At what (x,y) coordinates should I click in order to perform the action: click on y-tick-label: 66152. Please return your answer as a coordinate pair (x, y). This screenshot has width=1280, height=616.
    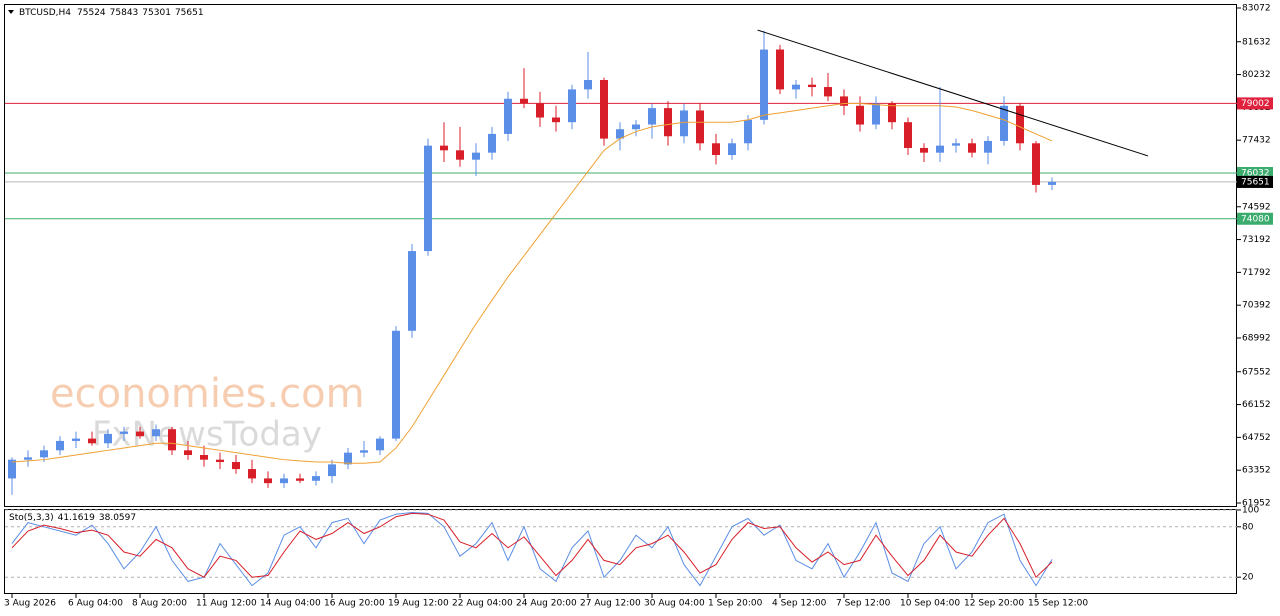
    Looking at the image, I should click on (1256, 405).